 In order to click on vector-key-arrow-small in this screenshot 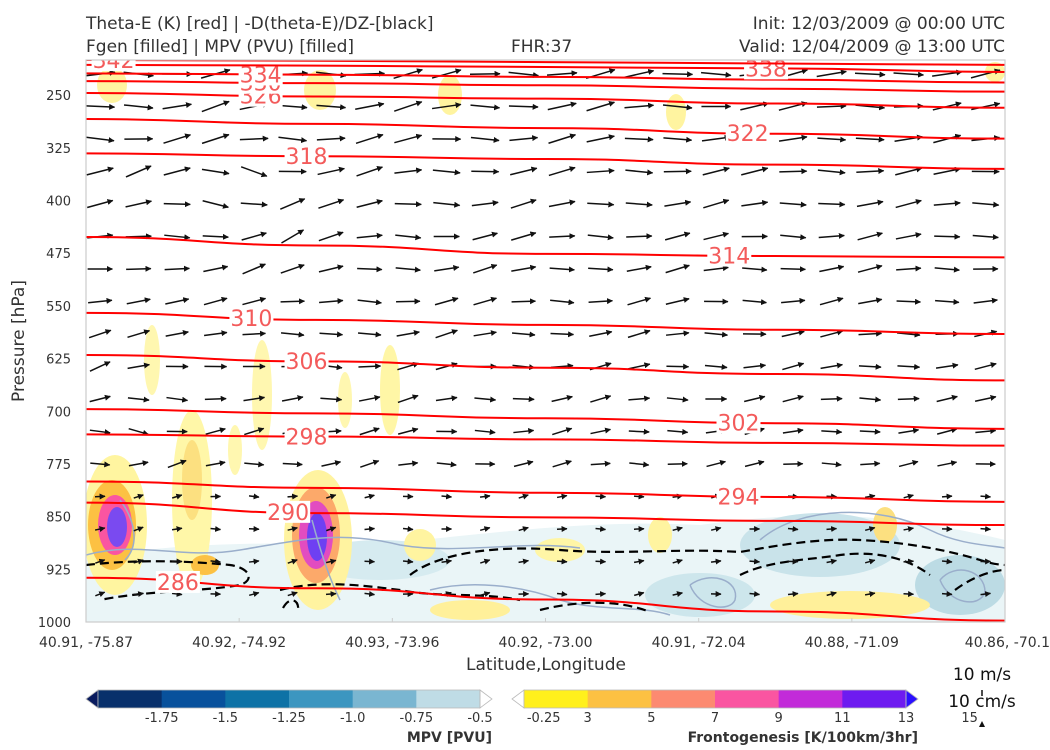, I will do `click(982, 724)`.